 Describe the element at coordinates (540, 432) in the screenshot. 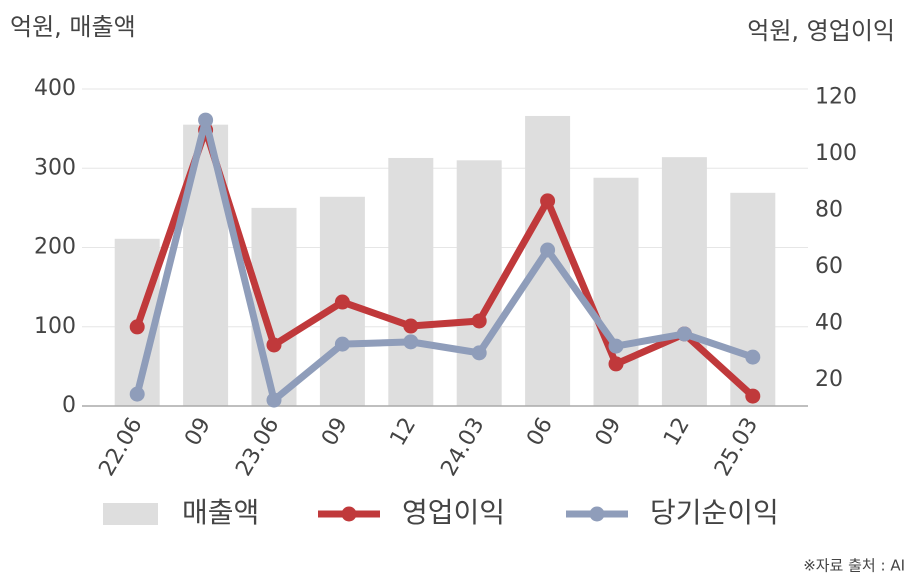

I see `x-tick-label: 06` at that location.